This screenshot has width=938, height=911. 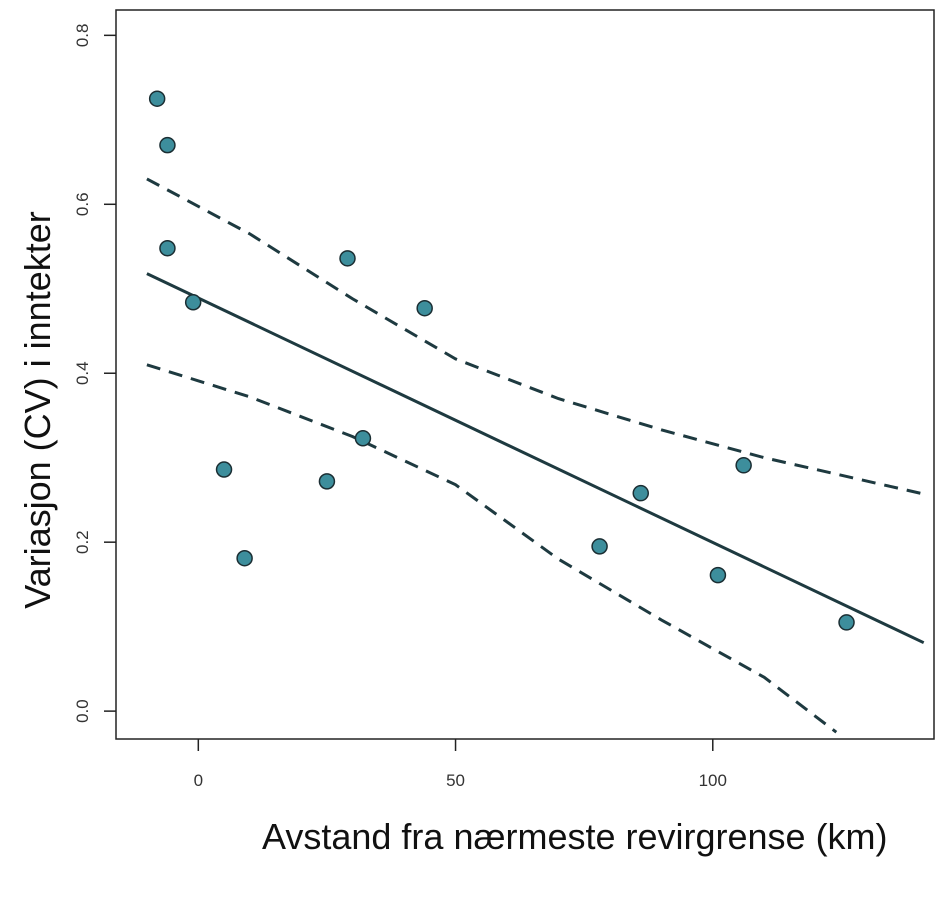 I want to click on y-tick-label: 0.2, so click(x=82, y=542).